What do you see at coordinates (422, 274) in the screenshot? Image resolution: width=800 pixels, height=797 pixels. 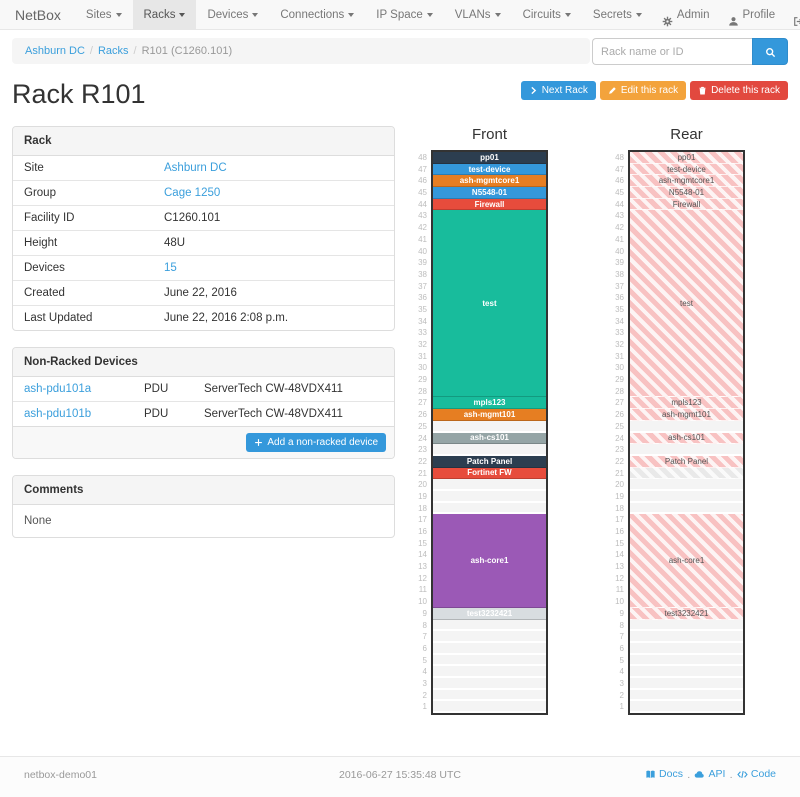 I see `unit-number: 38` at bounding box center [422, 274].